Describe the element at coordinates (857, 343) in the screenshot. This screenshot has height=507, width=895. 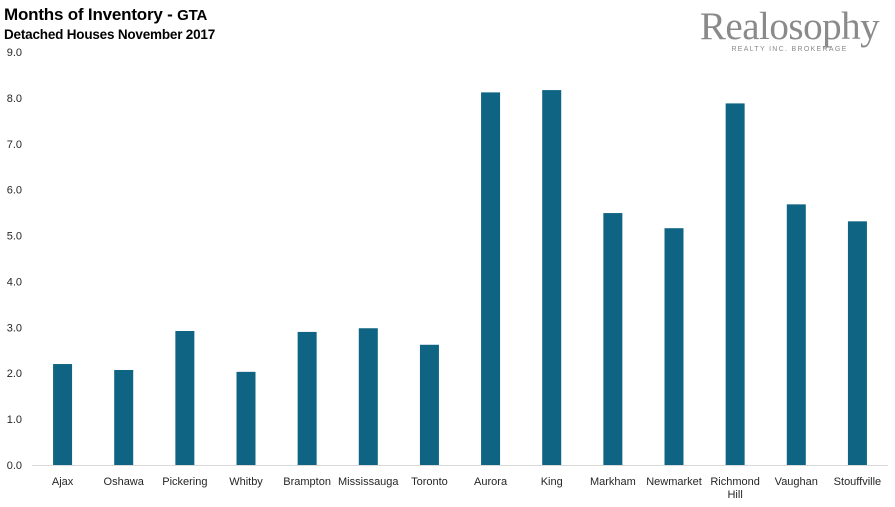
I see `bar-stouffville` at that location.